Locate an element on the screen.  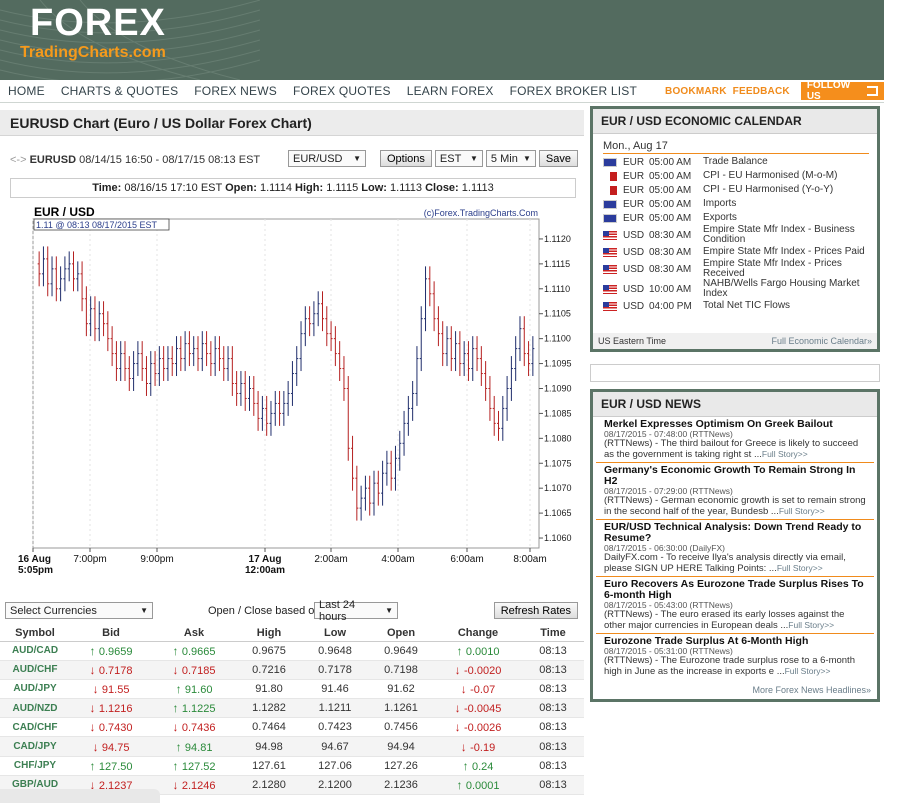
calendar-event: EUR 05:00 AM CPI - EU Harmonised (Y-o-Y) is located at coordinates (735, 190).